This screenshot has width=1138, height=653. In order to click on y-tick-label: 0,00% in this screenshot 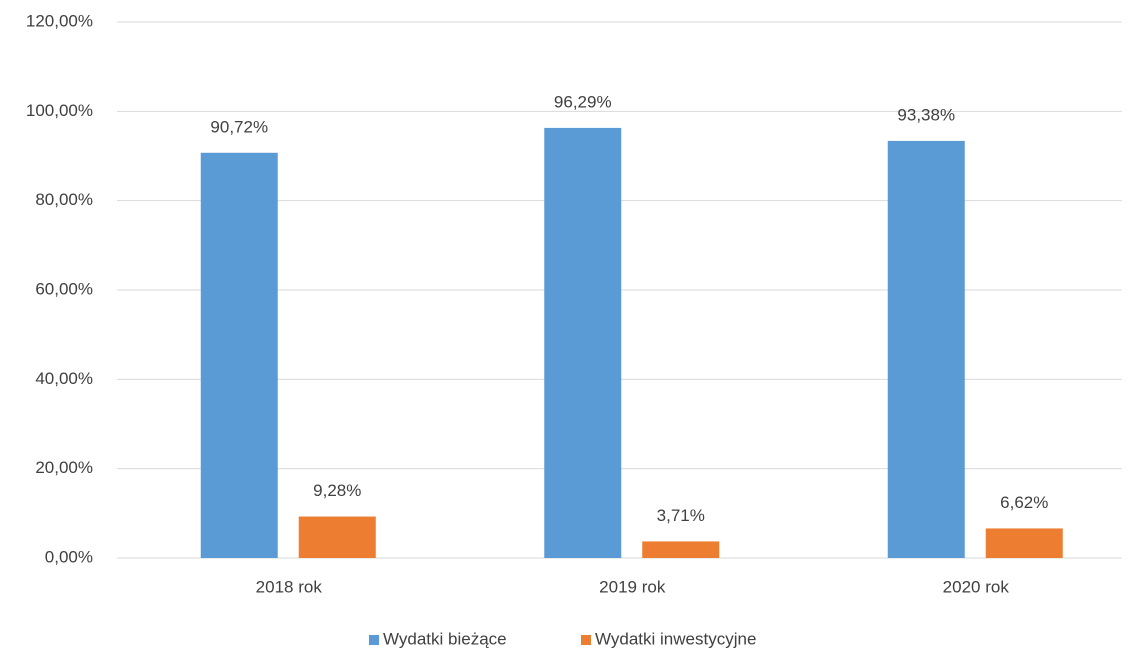, I will do `click(69, 556)`.